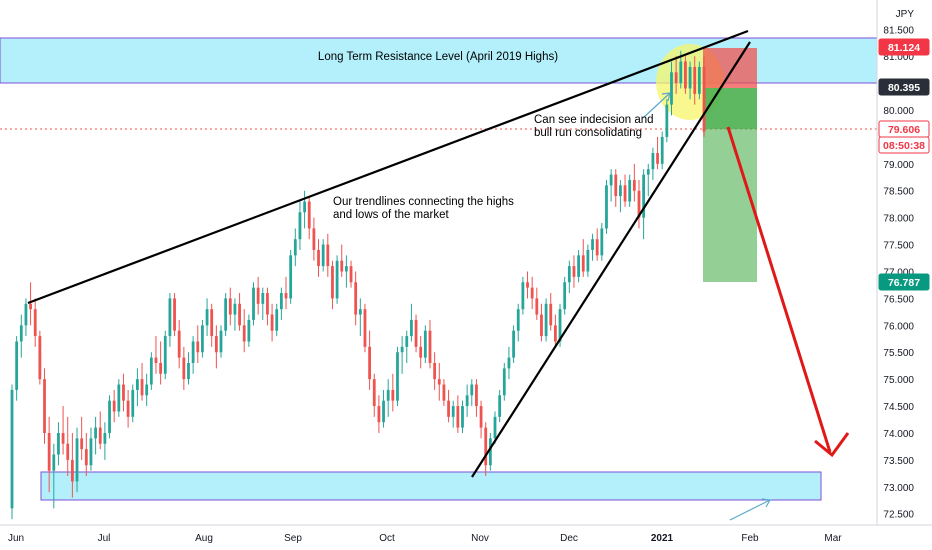 This screenshot has width=932, height=550. I want to click on x-tick-label: Oct, so click(387, 538).